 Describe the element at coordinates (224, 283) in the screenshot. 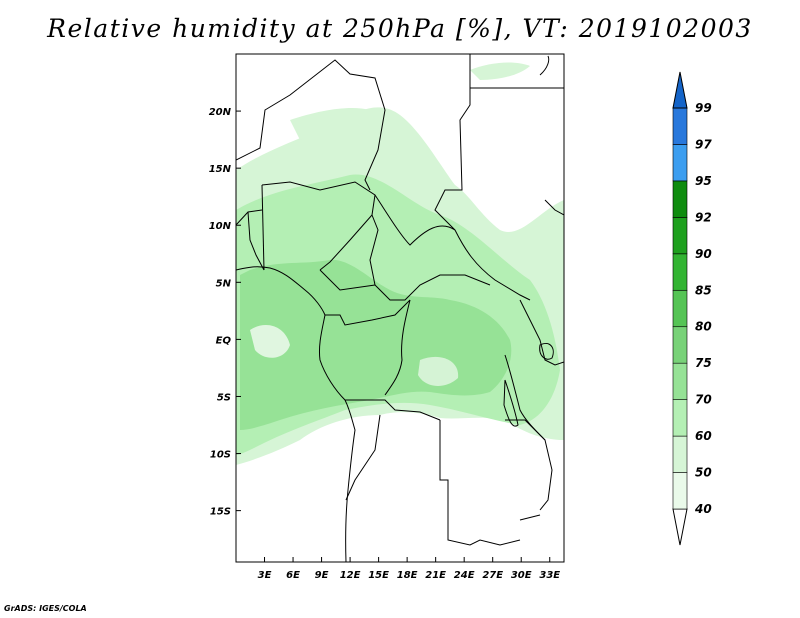

I see `lat-tick-label: 5N` at that location.